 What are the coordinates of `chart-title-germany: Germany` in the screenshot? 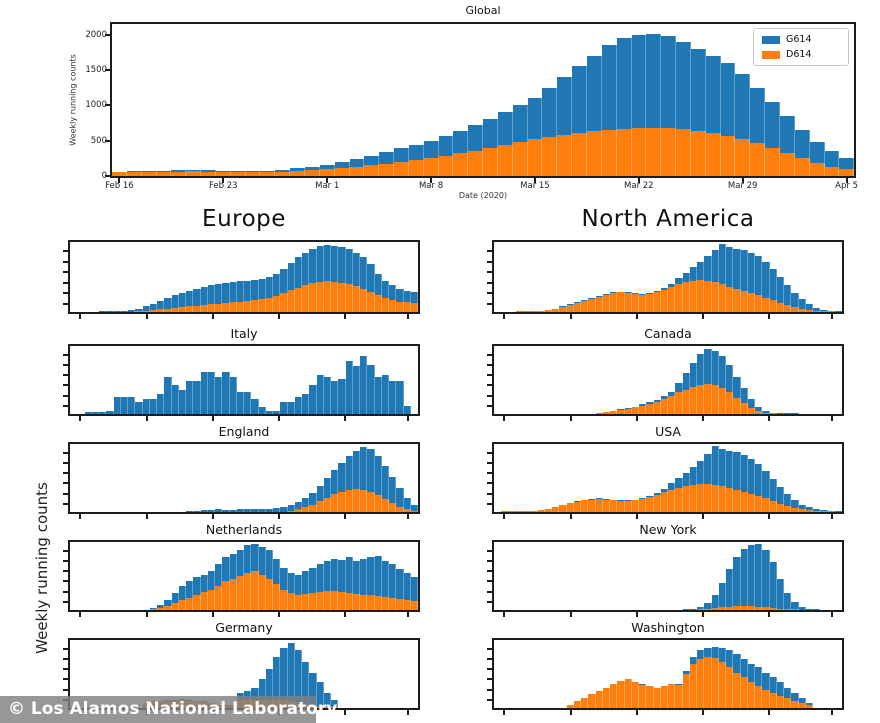 It's located at (244, 627).